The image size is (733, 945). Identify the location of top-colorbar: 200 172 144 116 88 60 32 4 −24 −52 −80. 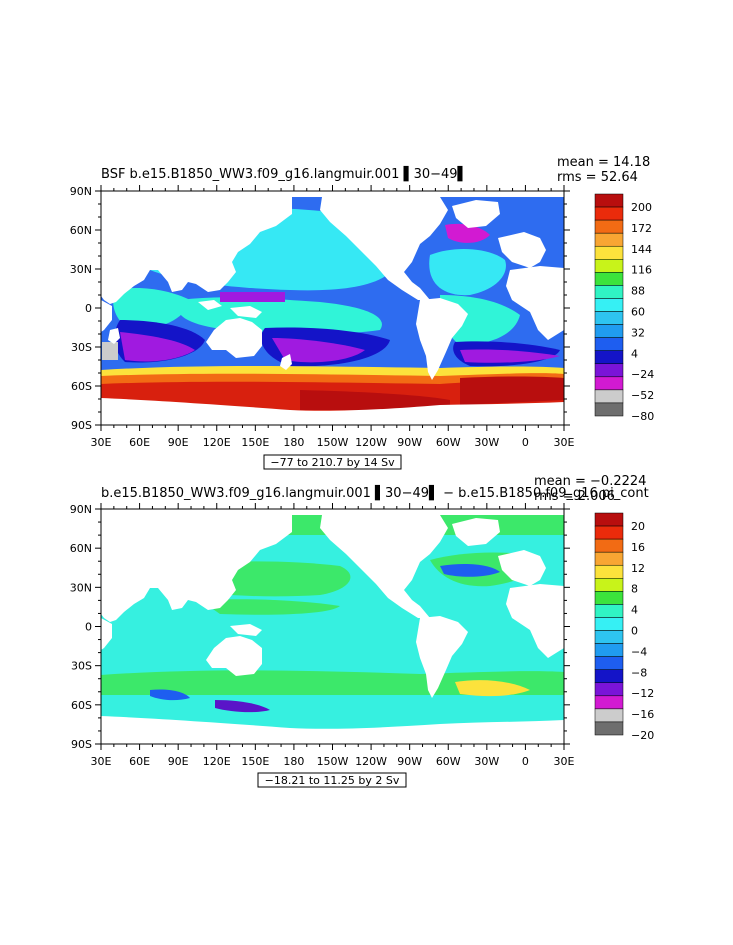
(624, 308).